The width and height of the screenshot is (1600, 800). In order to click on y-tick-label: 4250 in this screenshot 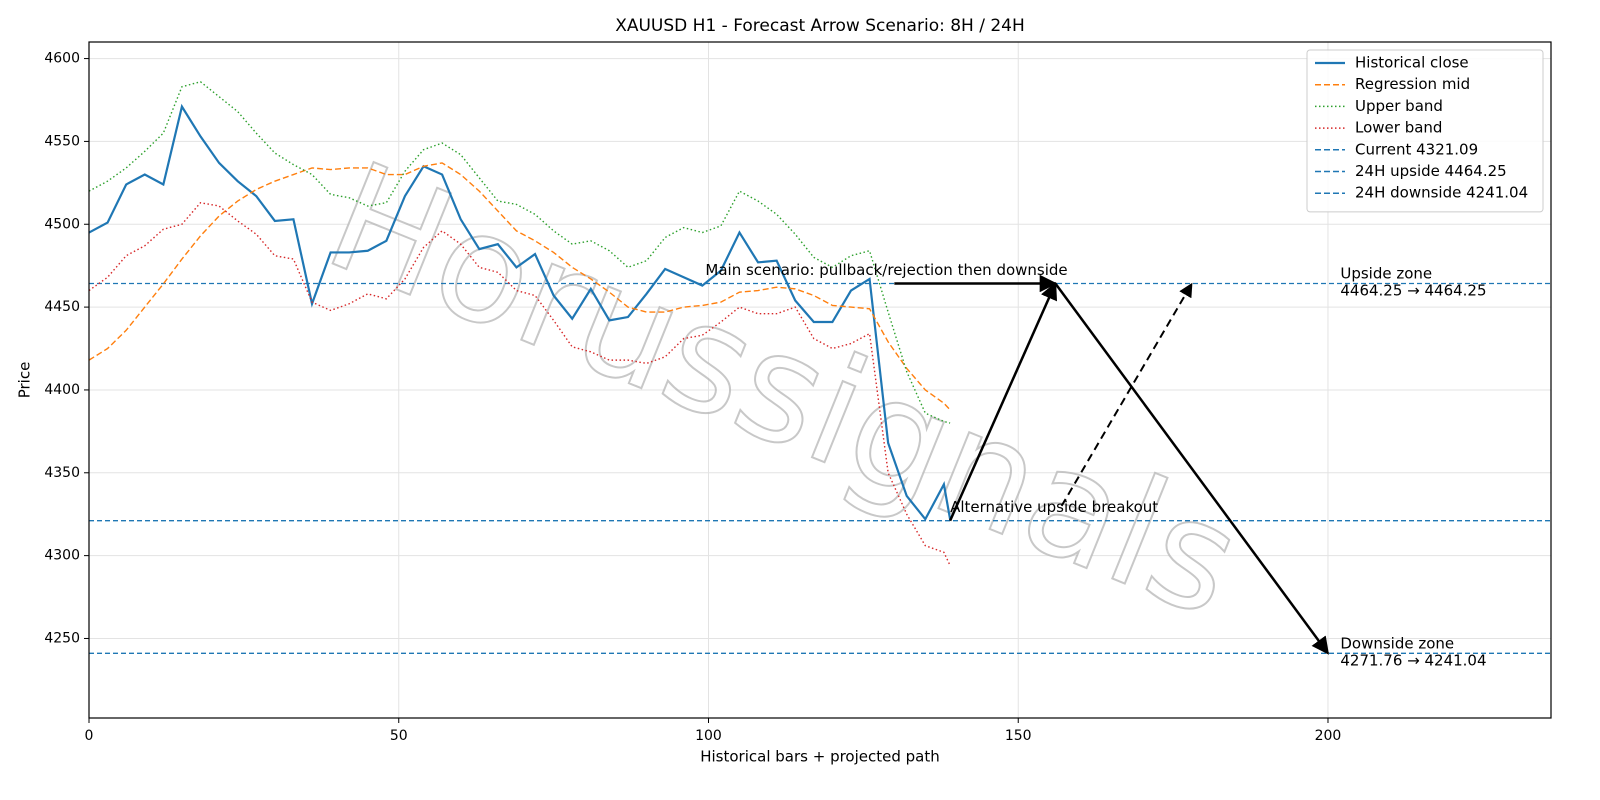, I will do `click(62, 638)`.